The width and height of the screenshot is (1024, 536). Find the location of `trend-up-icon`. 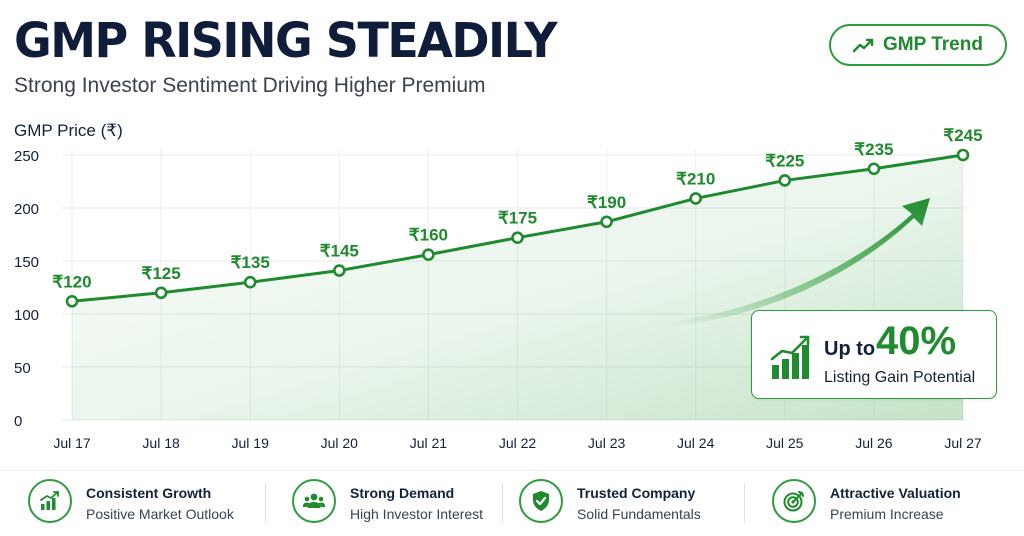

trend-up-icon is located at coordinates (863, 45).